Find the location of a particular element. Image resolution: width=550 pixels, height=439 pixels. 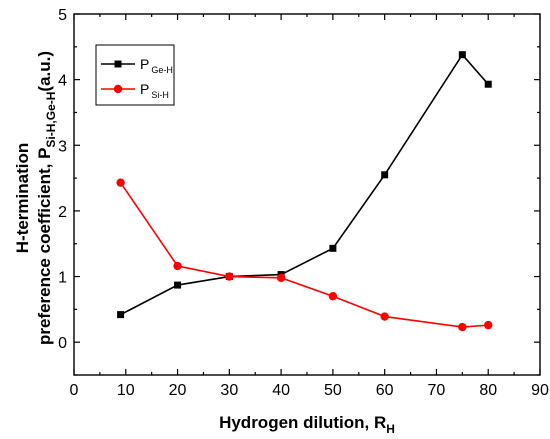

legend: P Ge-H P Si-H is located at coordinates (135, 75).